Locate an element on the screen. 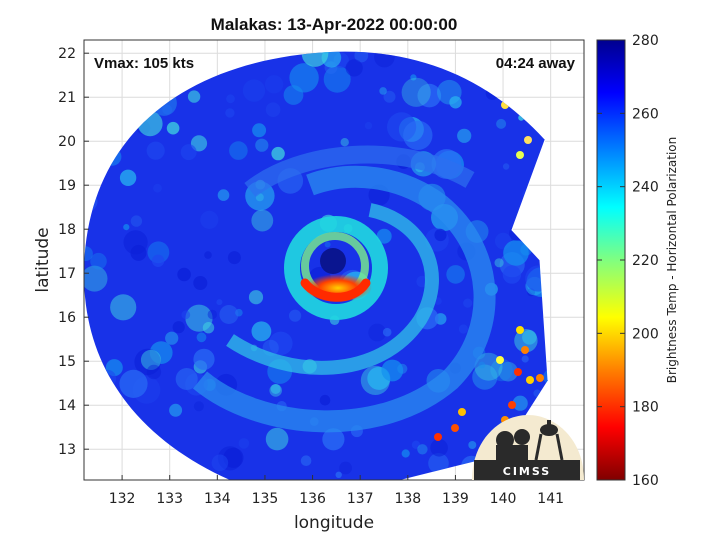 The width and height of the screenshot is (720, 540). colorbar-tick-label: 280 is located at coordinates (645, 41).